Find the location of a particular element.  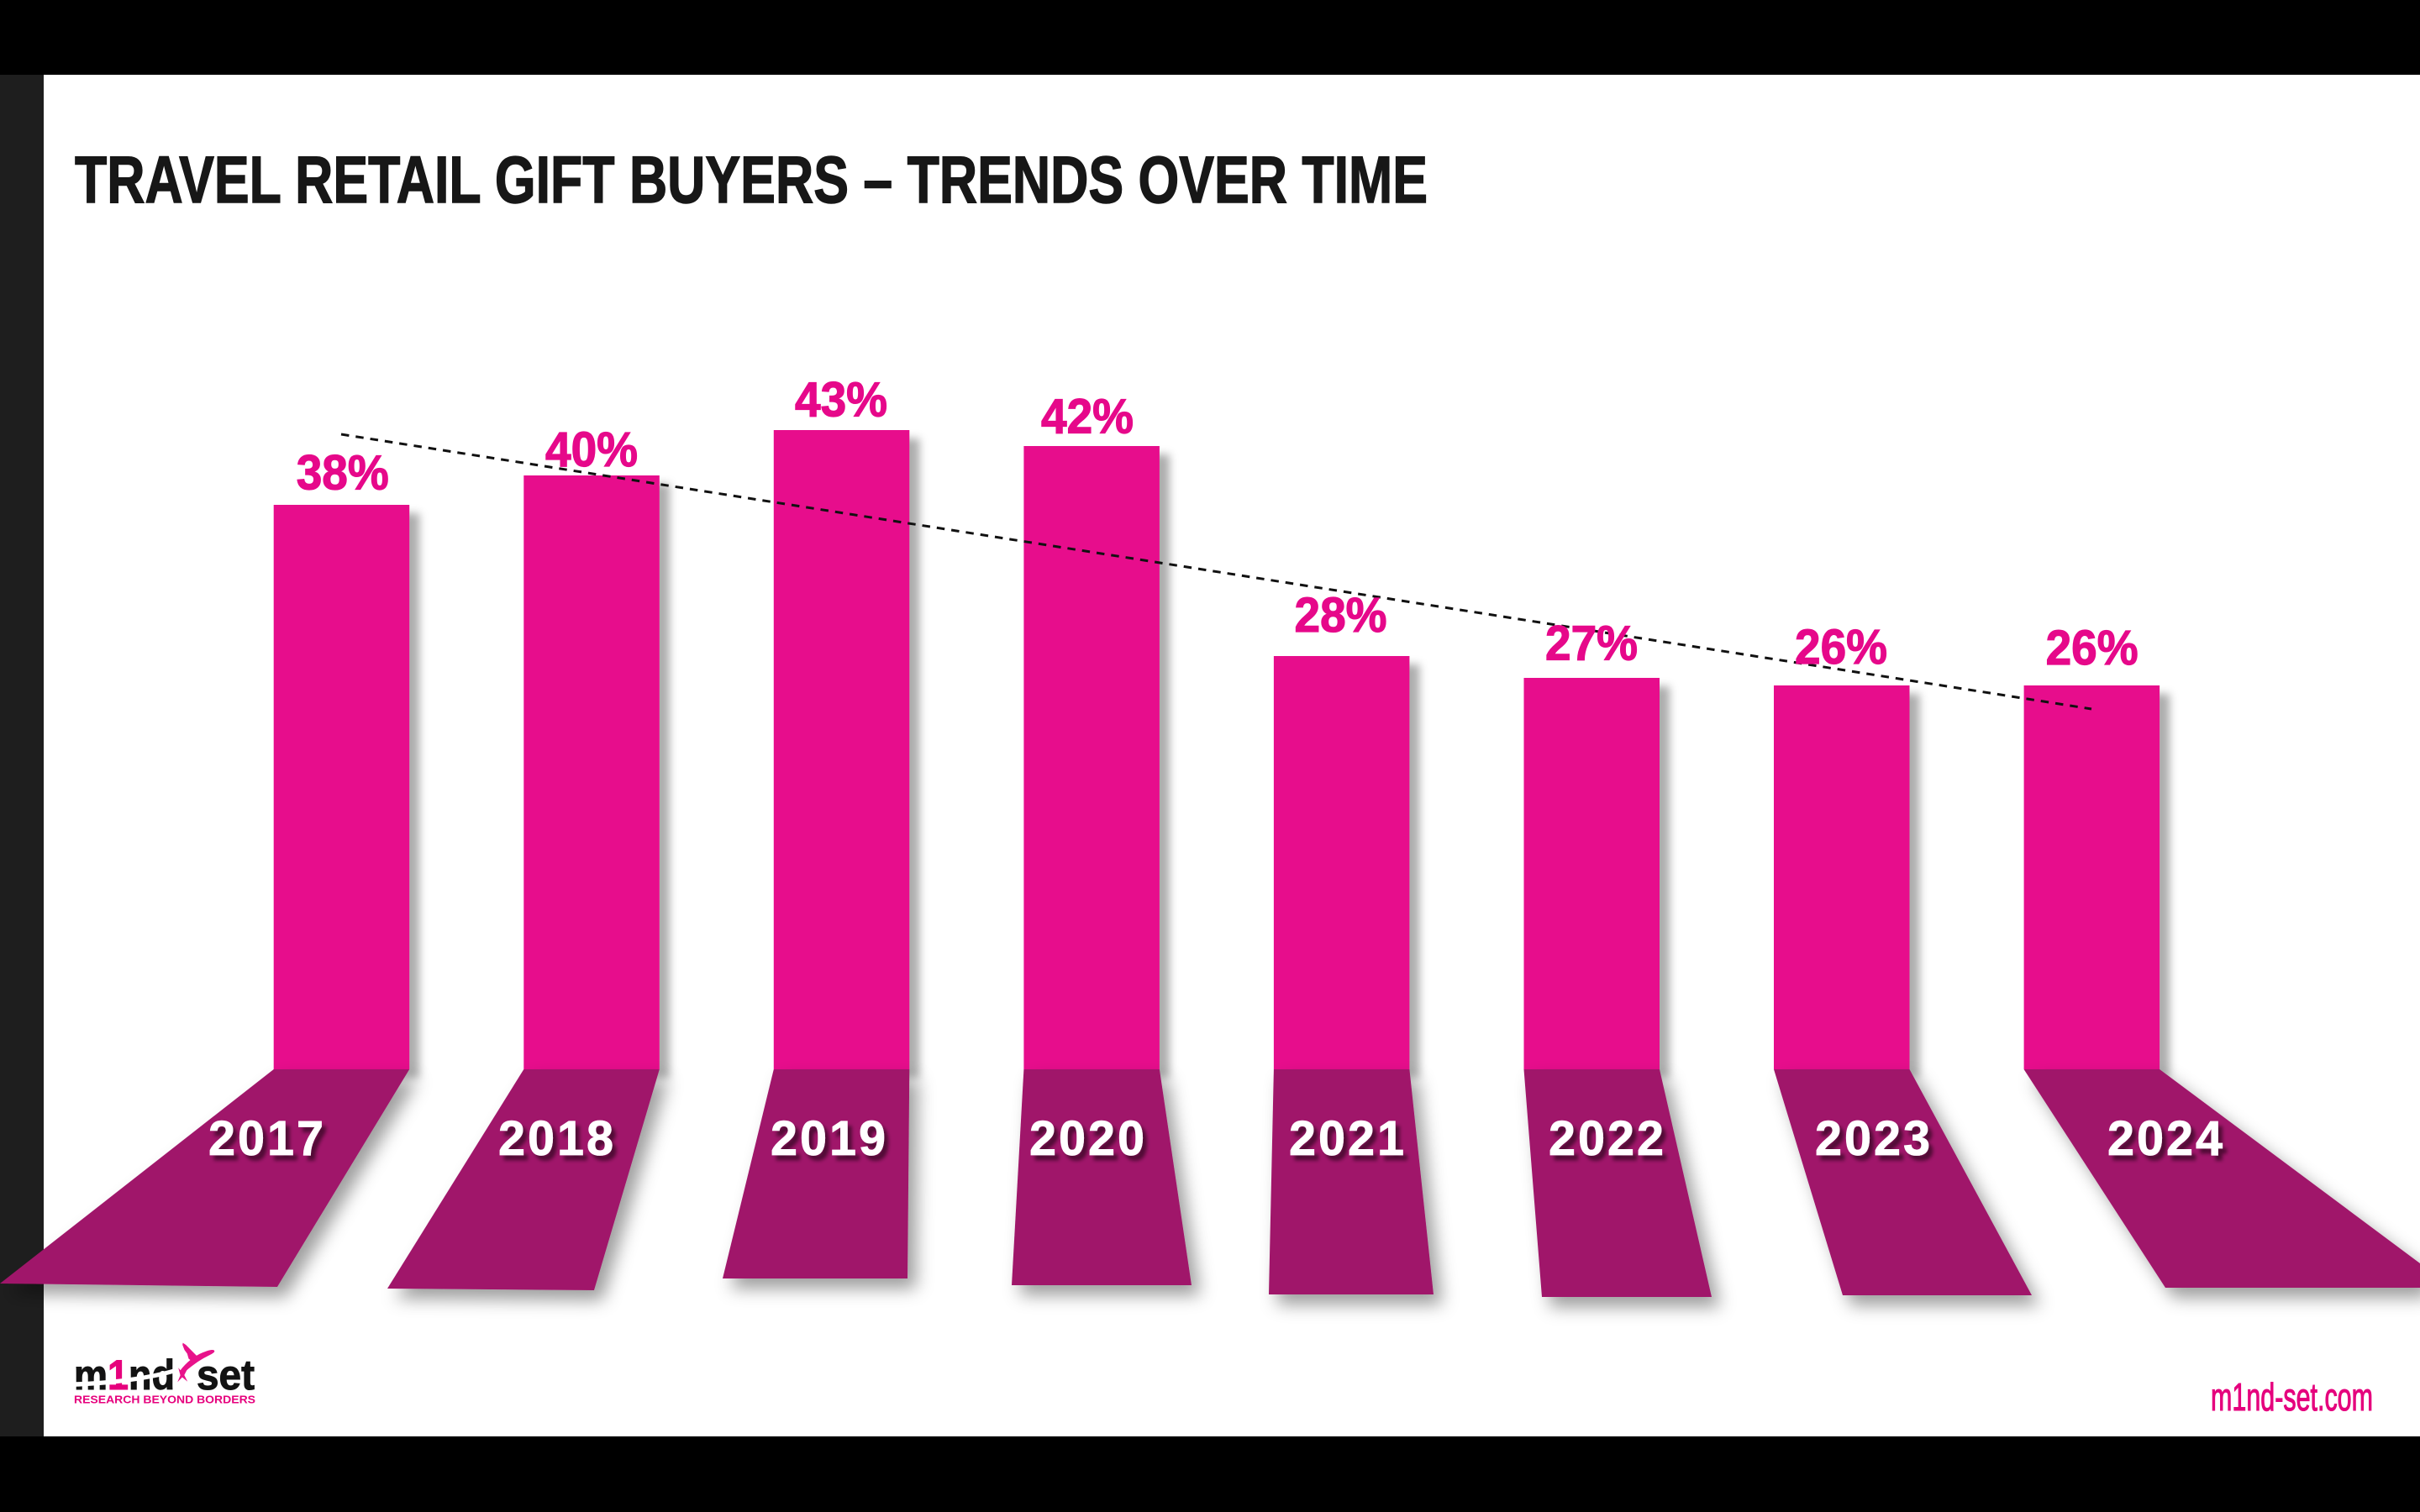

svg-text: 2019 is located at coordinates (829, 1138).